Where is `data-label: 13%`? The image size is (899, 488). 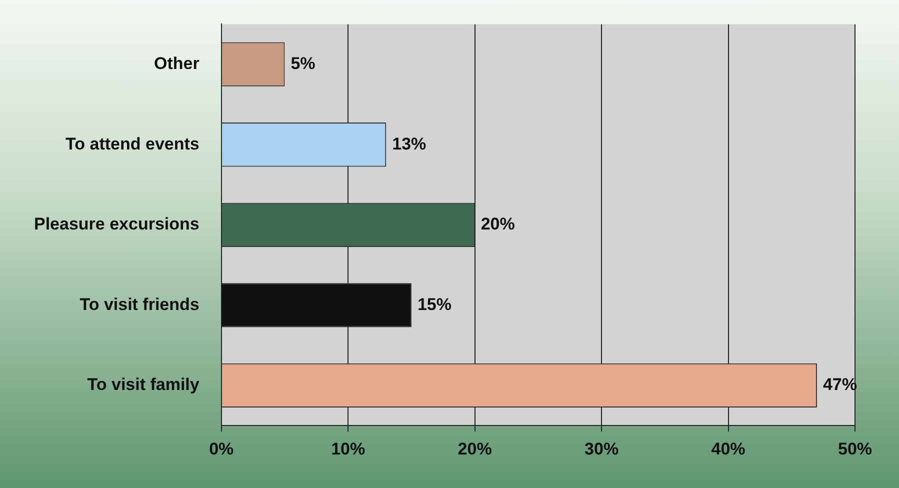
data-label: 13% is located at coordinates (409, 144).